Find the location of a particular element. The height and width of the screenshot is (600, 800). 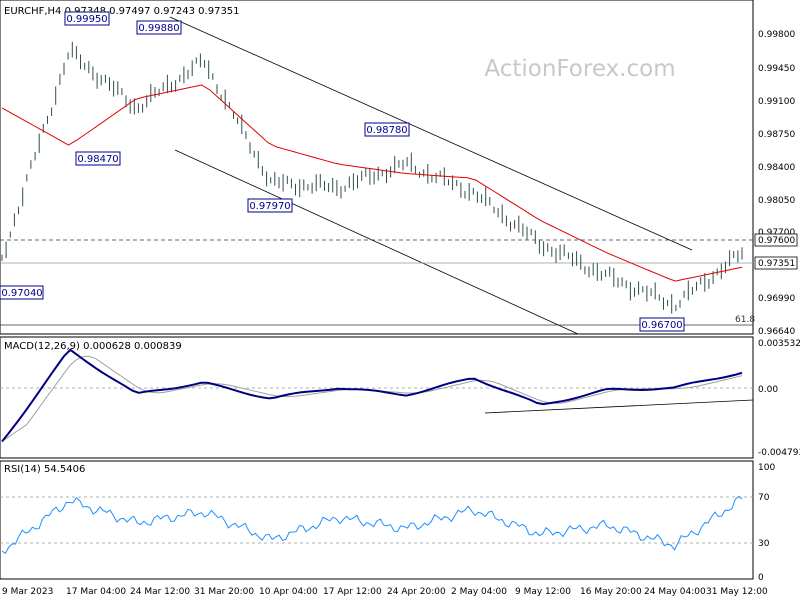

annotation-low-3: 0.97970 is located at coordinates (270, 205).